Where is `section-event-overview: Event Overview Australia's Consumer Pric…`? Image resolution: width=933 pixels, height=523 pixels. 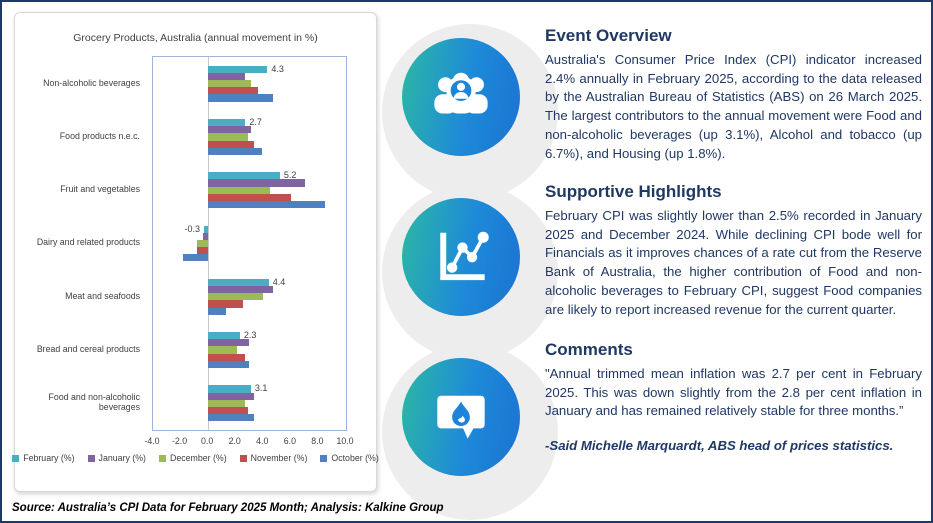
section-event-overview: Event Overview Australia's Consumer Pric… is located at coordinates (733, 94).